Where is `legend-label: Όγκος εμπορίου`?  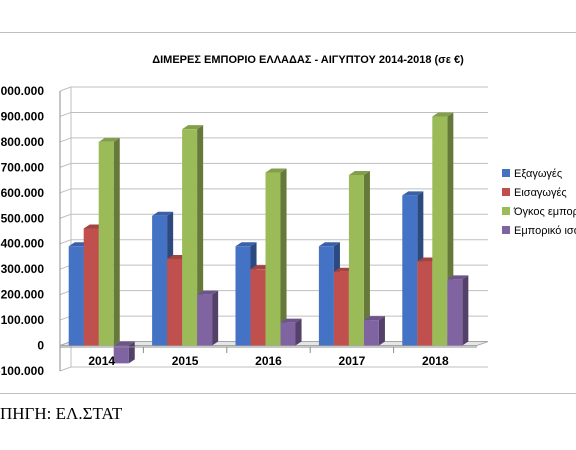 legend-label: Όγκος εμπορίου is located at coordinates (544, 212).